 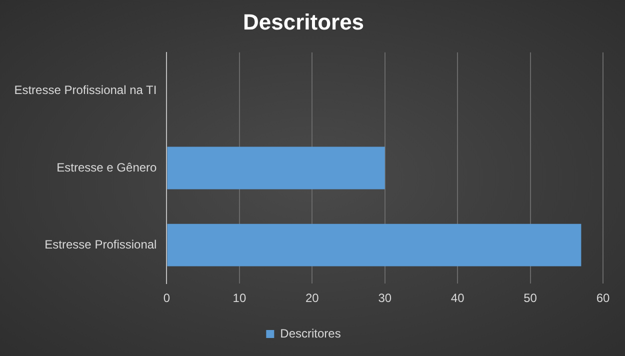 What do you see at coordinates (303, 21) in the screenshot?
I see `chart-title: Descritores` at bounding box center [303, 21].